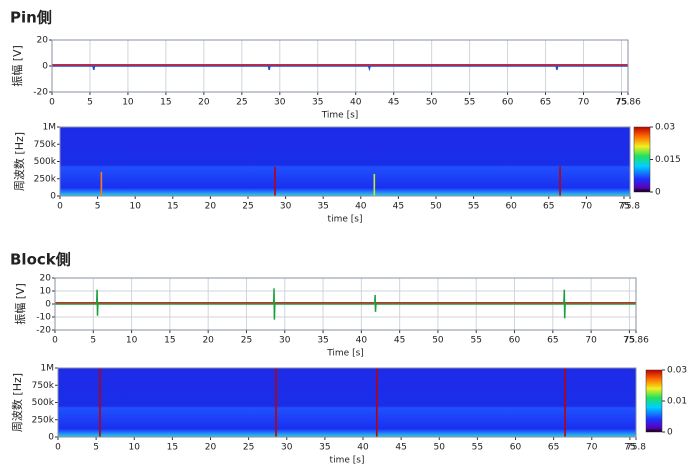 This screenshot has height=466, width=687. I want to click on section-title: Block側, so click(40, 260).